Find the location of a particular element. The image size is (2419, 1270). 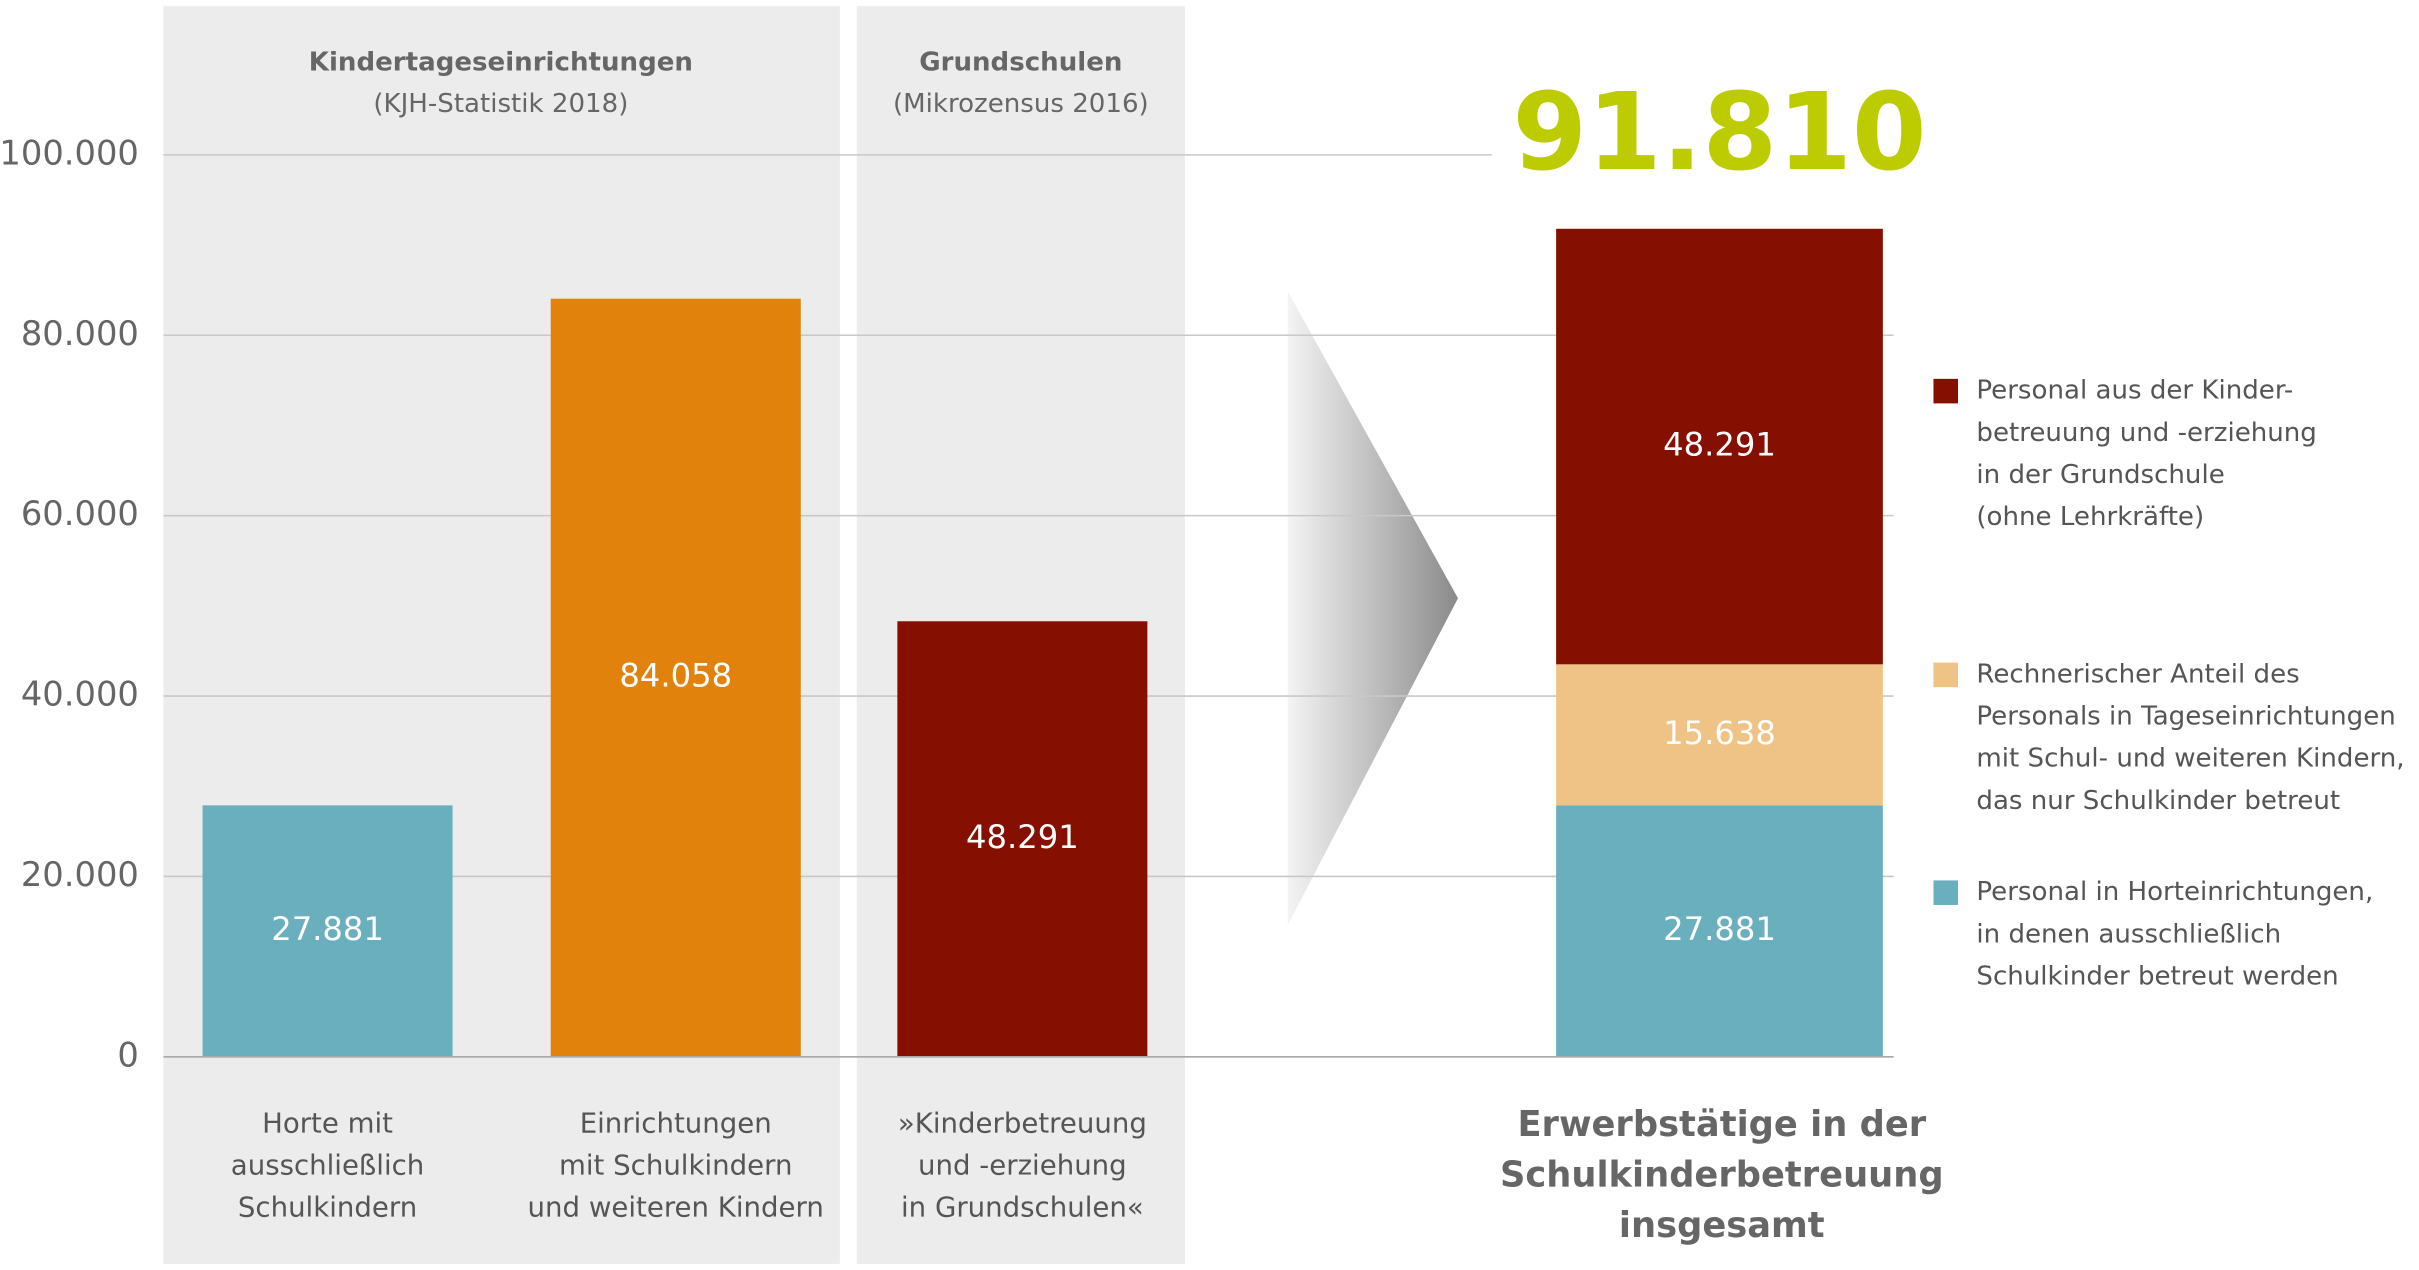

group-subtitle: (KJH-Statistik 2018) is located at coordinates (500, 104).